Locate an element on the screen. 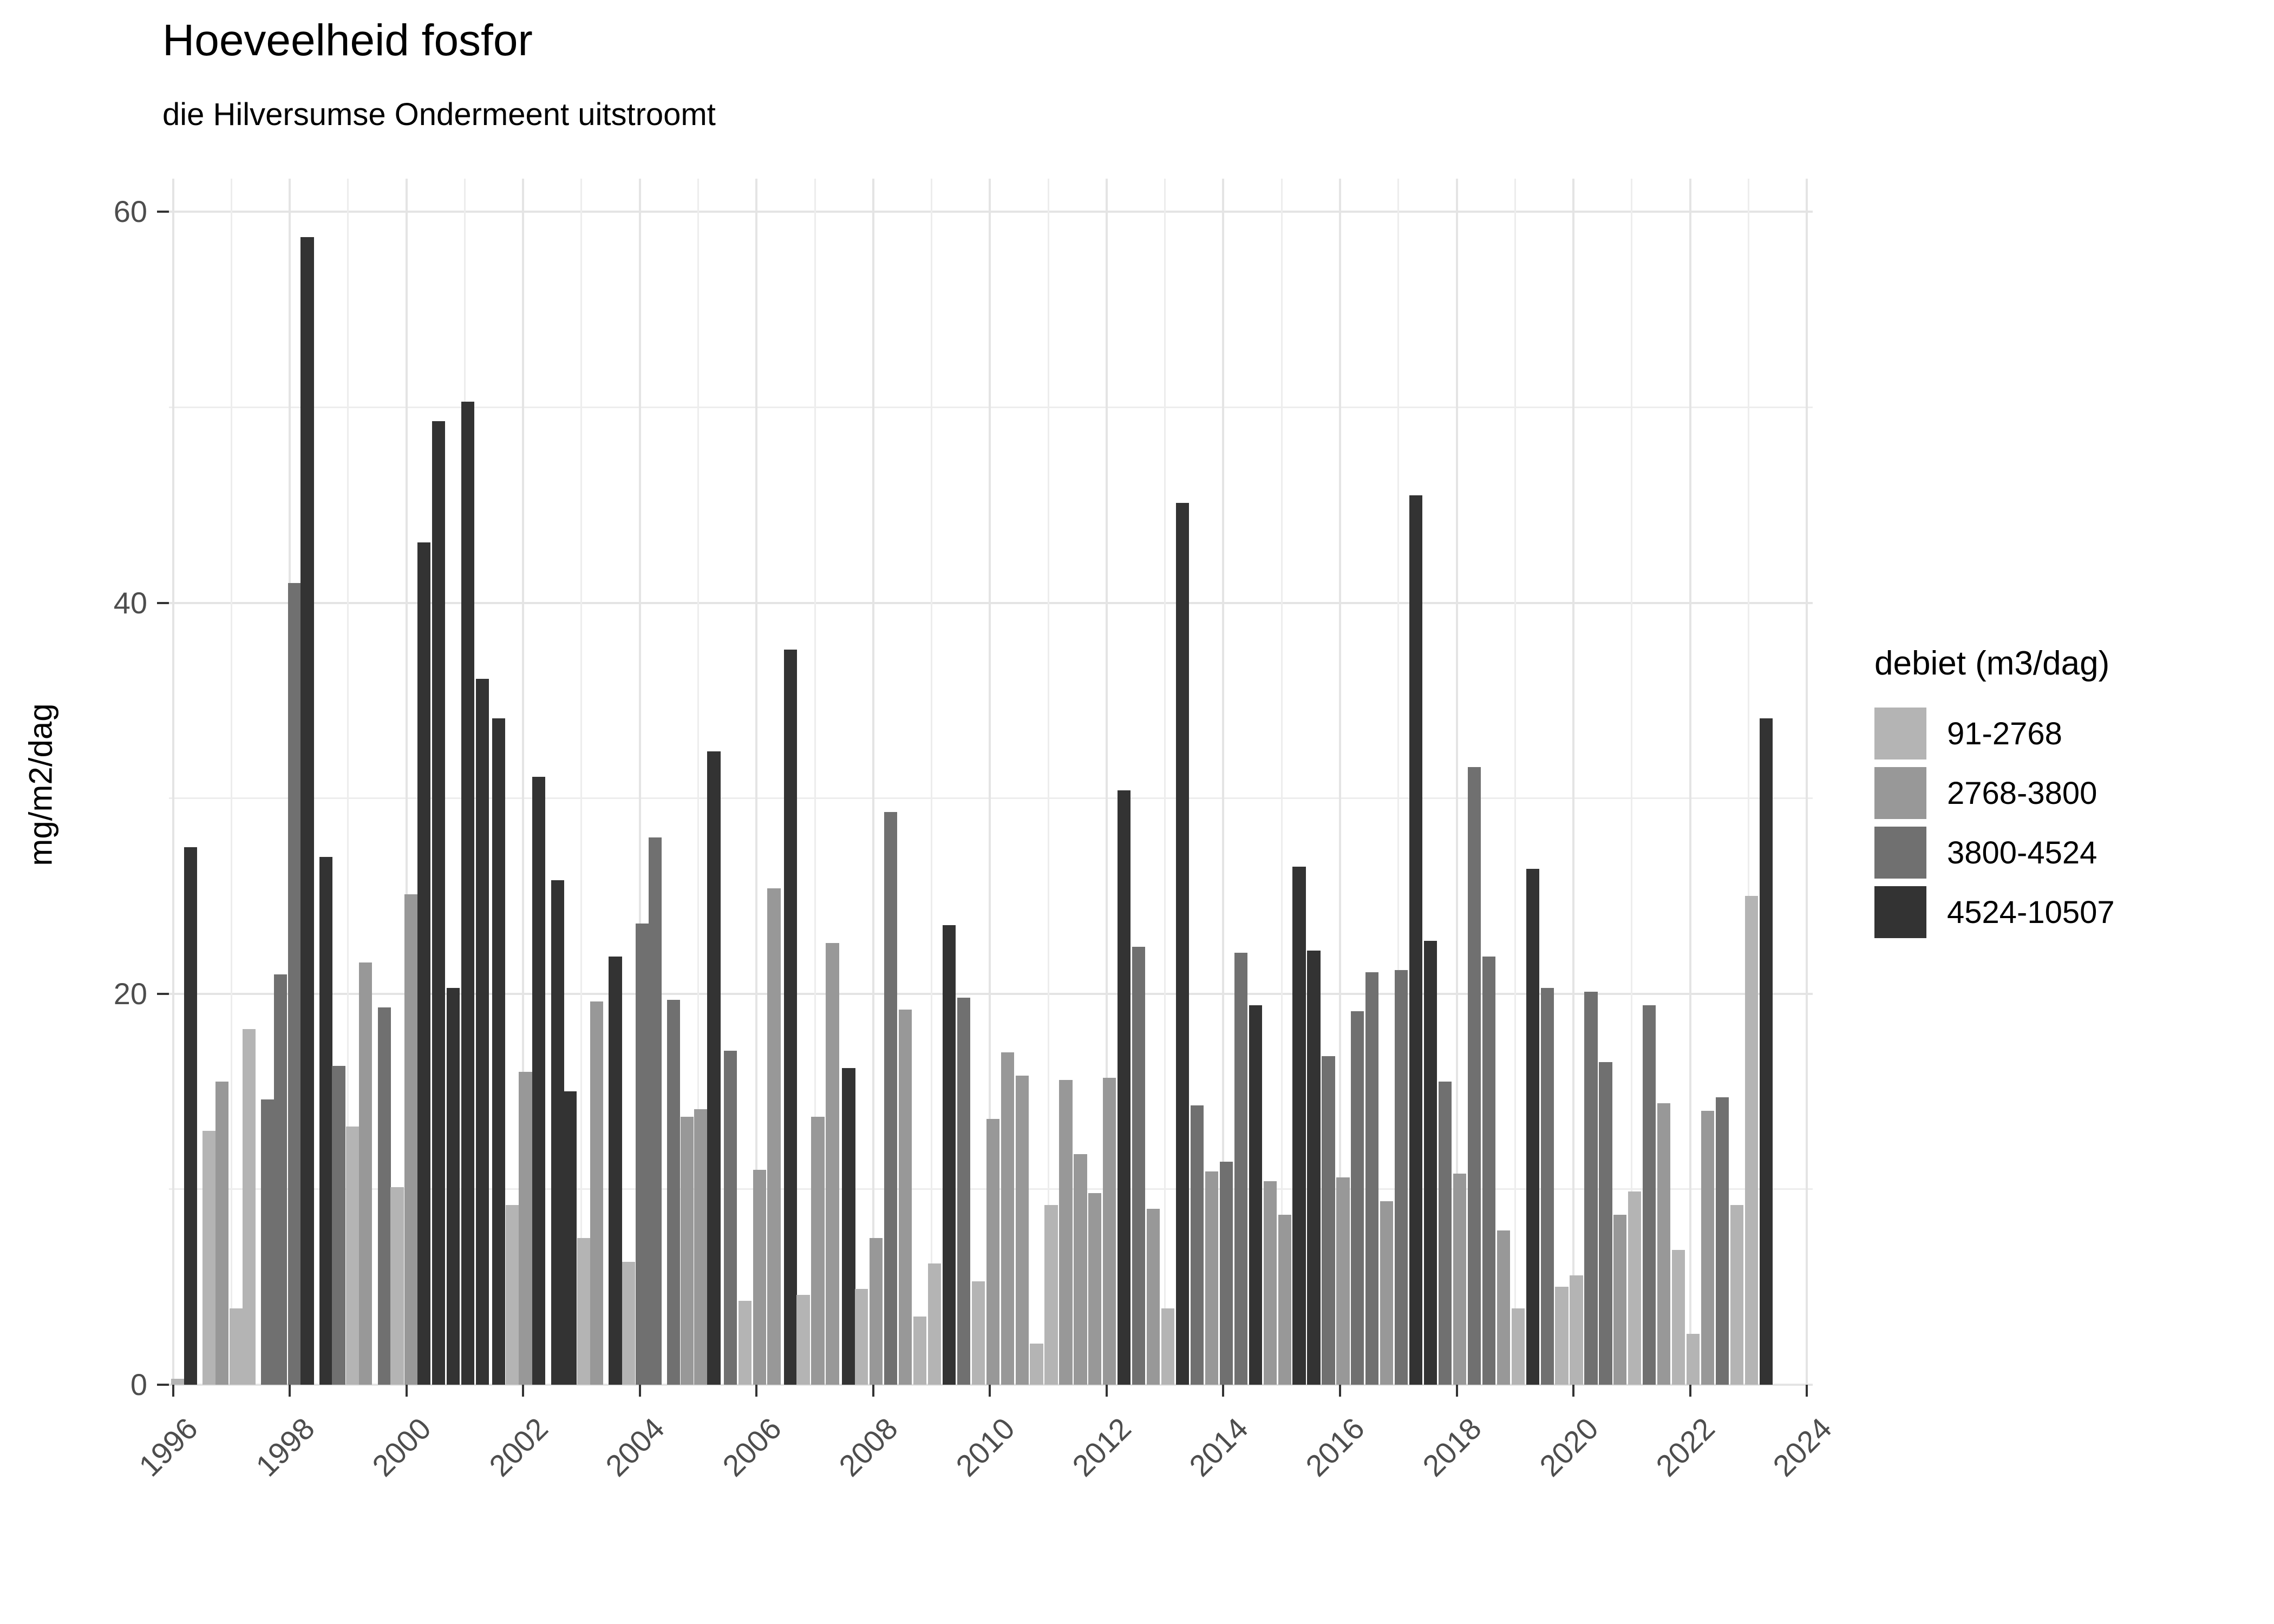 The width and height of the screenshot is (2274, 1624). legend-item: 3800-4524 is located at coordinates (1995, 853).